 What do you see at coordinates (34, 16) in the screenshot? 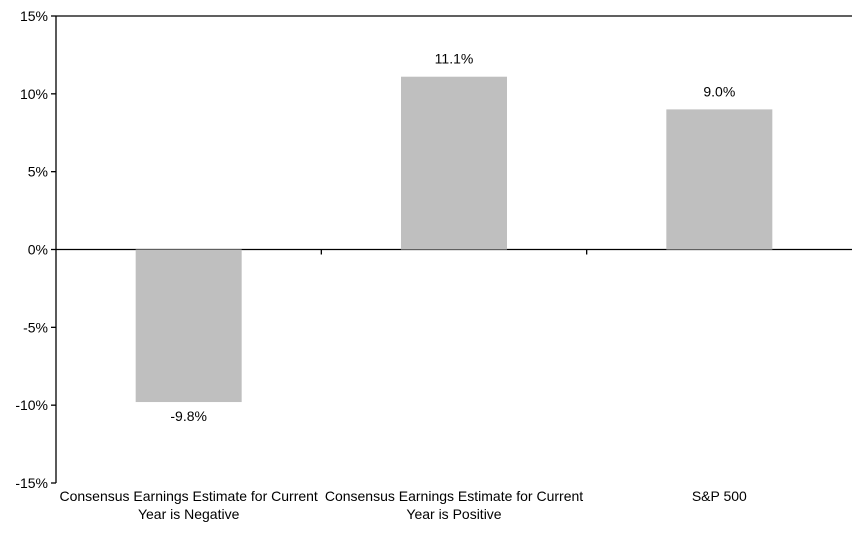
I see `y-tick-label: 15%` at bounding box center [34, 16].